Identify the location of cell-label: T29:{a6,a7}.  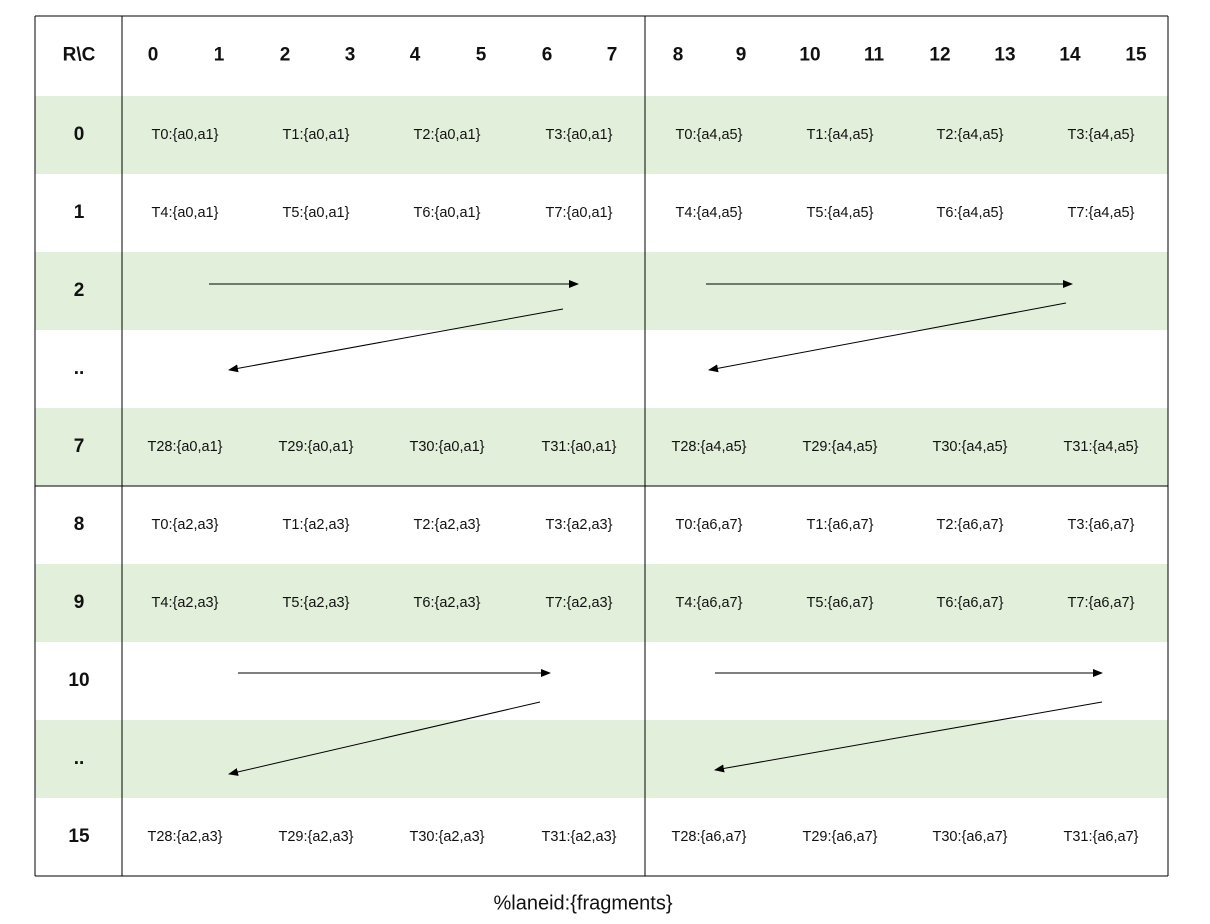
(840, 837).